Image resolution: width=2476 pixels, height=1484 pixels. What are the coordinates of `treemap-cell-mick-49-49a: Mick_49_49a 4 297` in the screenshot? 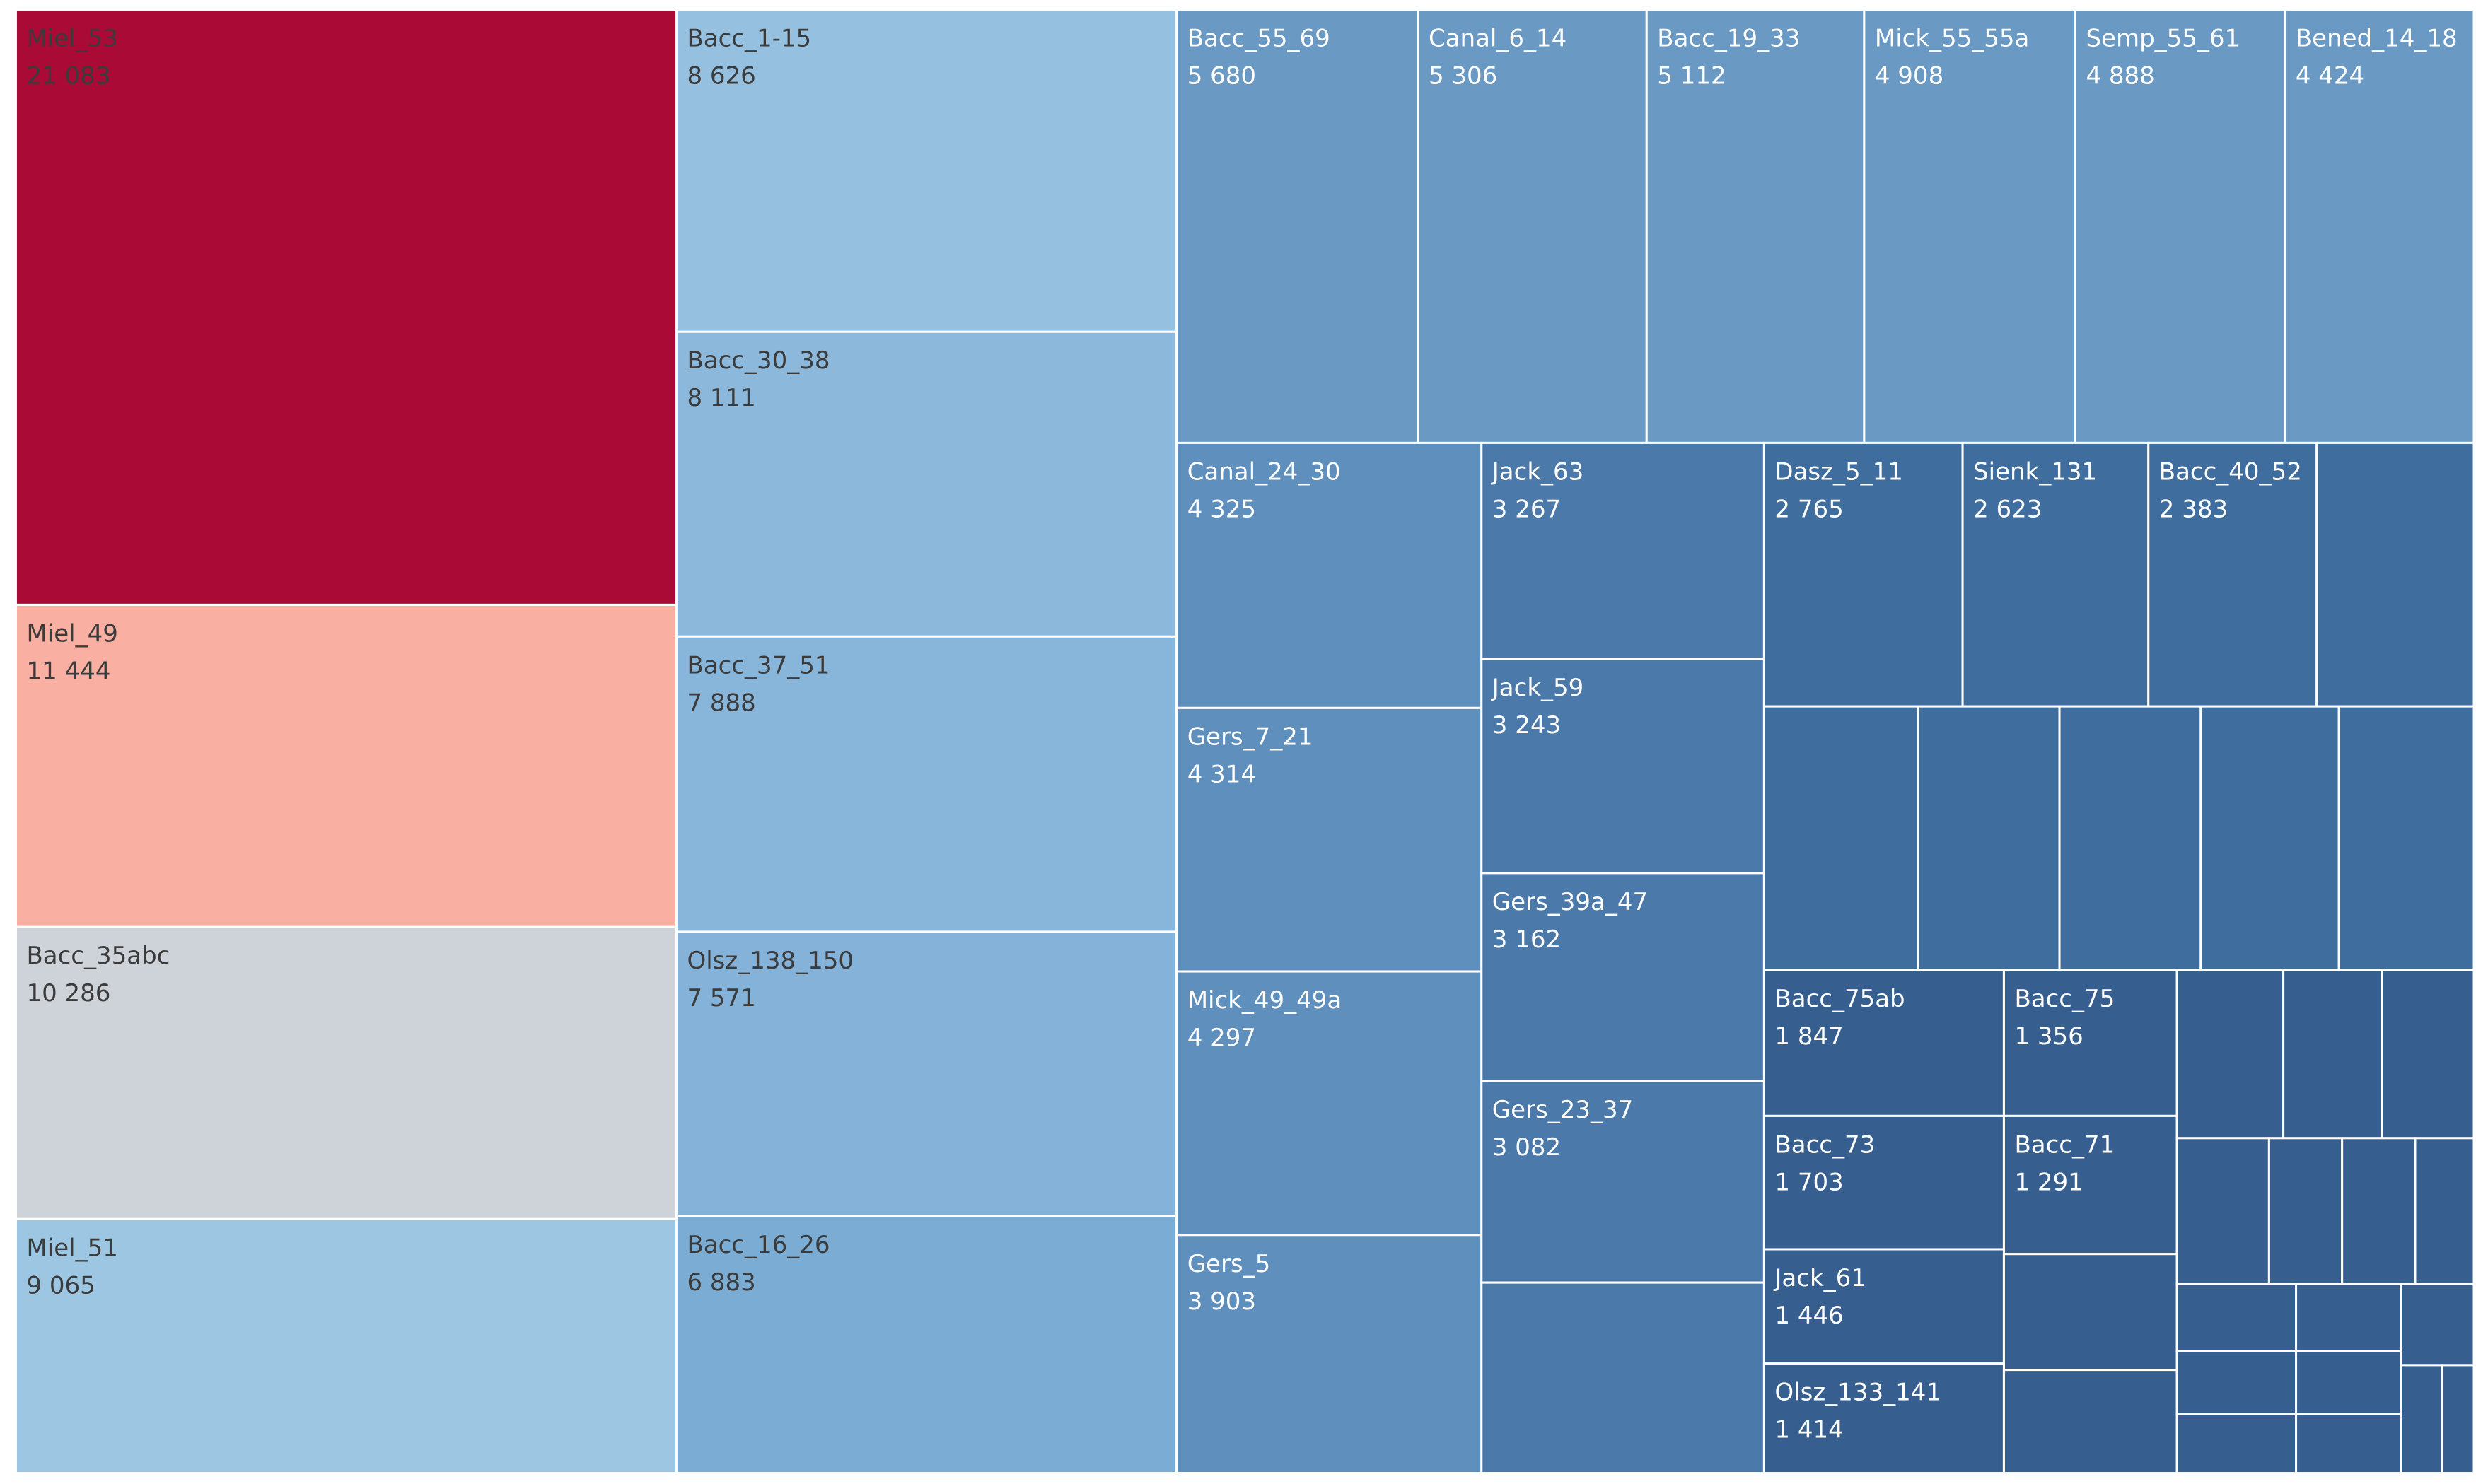 It's located at (1329, 1103).